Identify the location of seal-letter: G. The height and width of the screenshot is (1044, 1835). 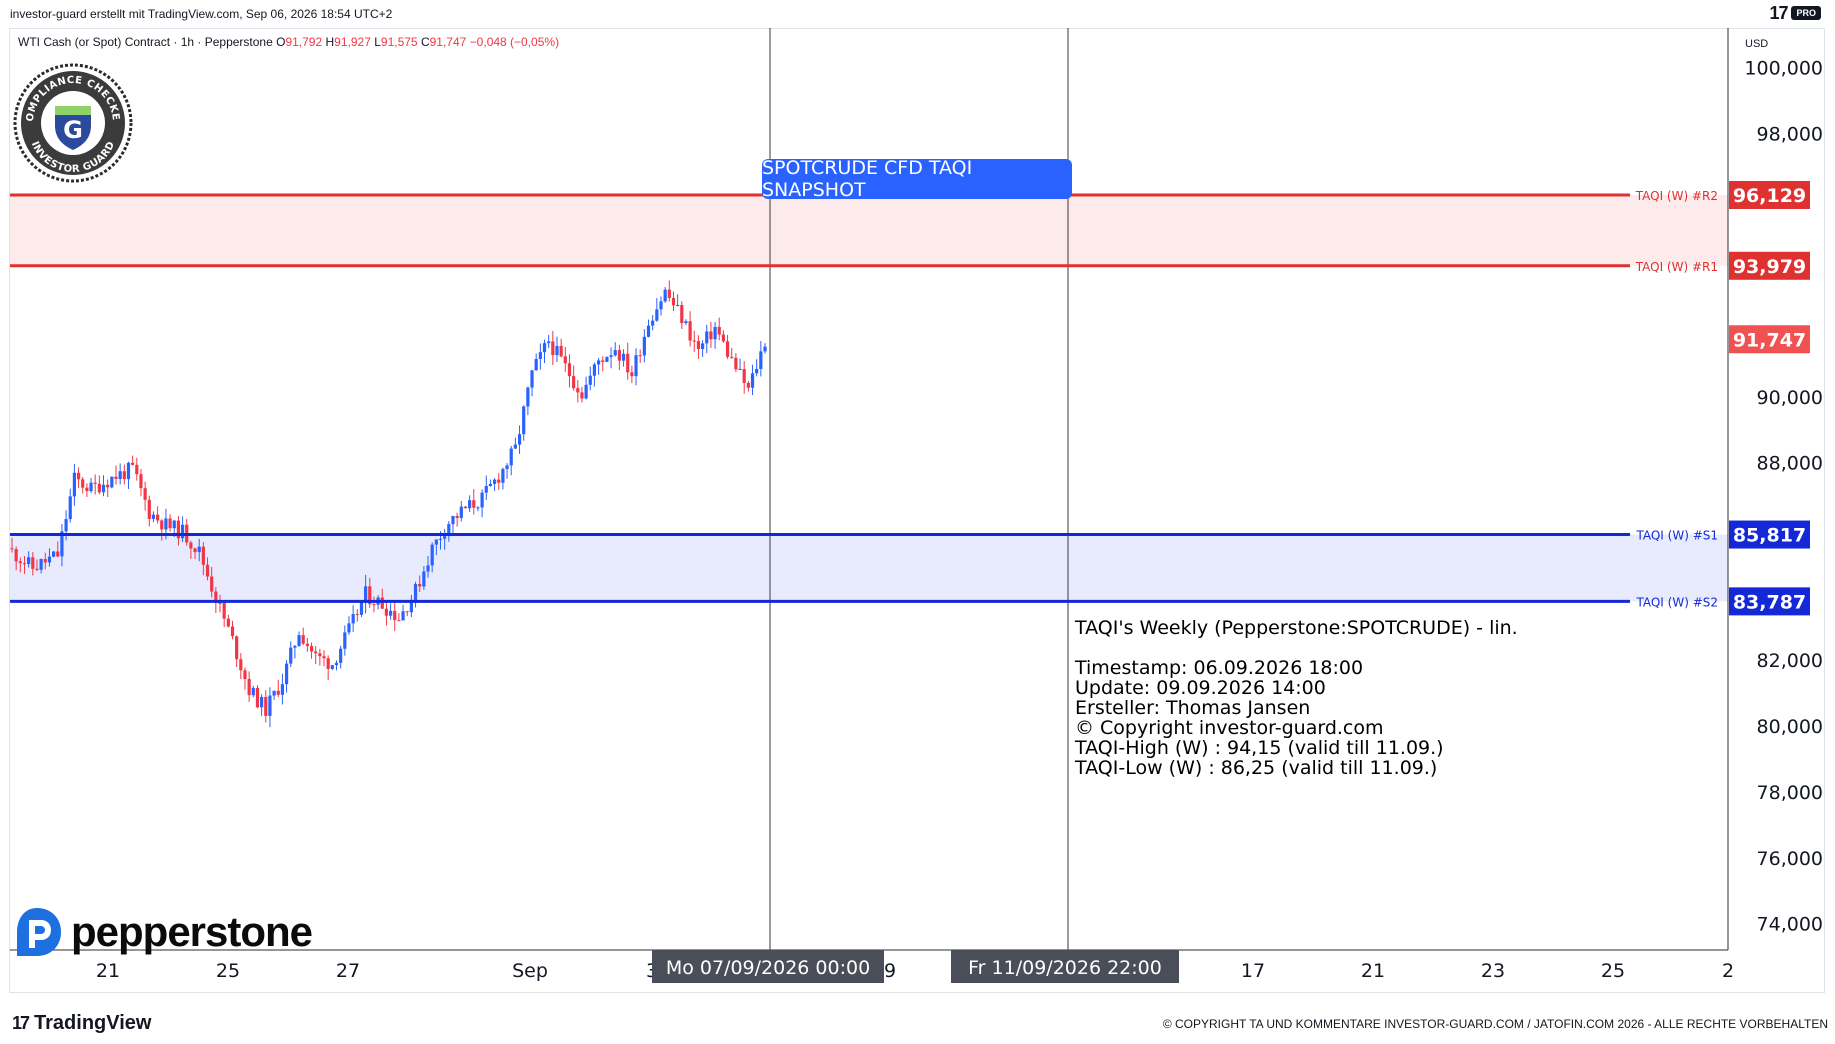
(73, 130).